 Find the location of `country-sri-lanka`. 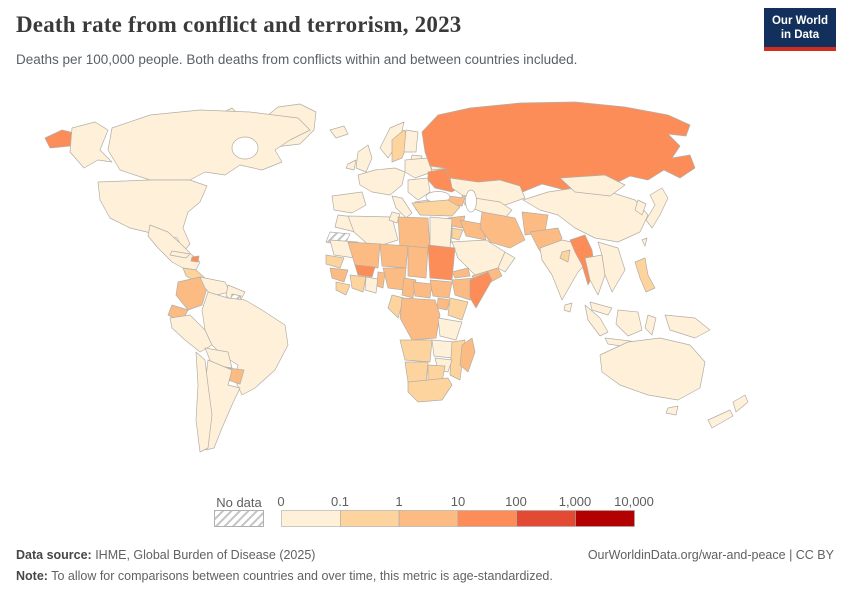

country-sri-lanka is located at coordinates (568, 307).